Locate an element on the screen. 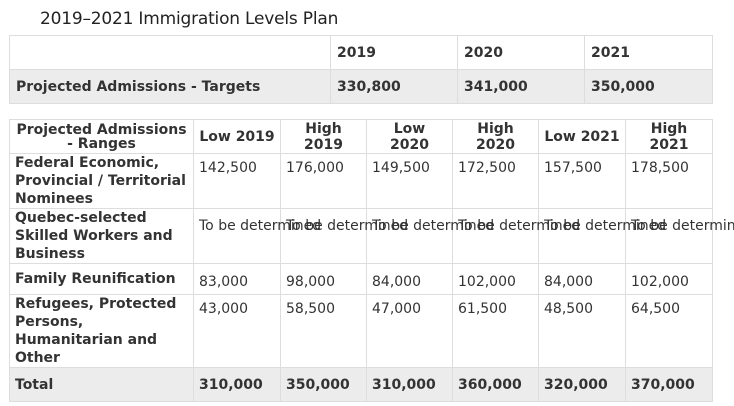 This screenshot has width=734, height=406. targets-value-2019: 330,800 is located at coordinates (394, 86).